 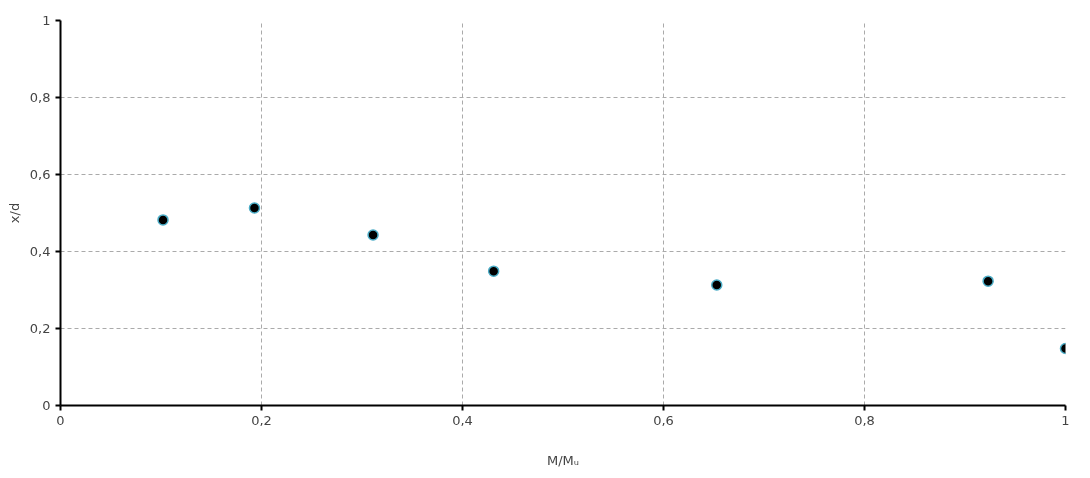 What do you see at coordinates (40, 251) in the screenshot?
I see `y-tick-label: 0,4` at bounding box center [40, 251].